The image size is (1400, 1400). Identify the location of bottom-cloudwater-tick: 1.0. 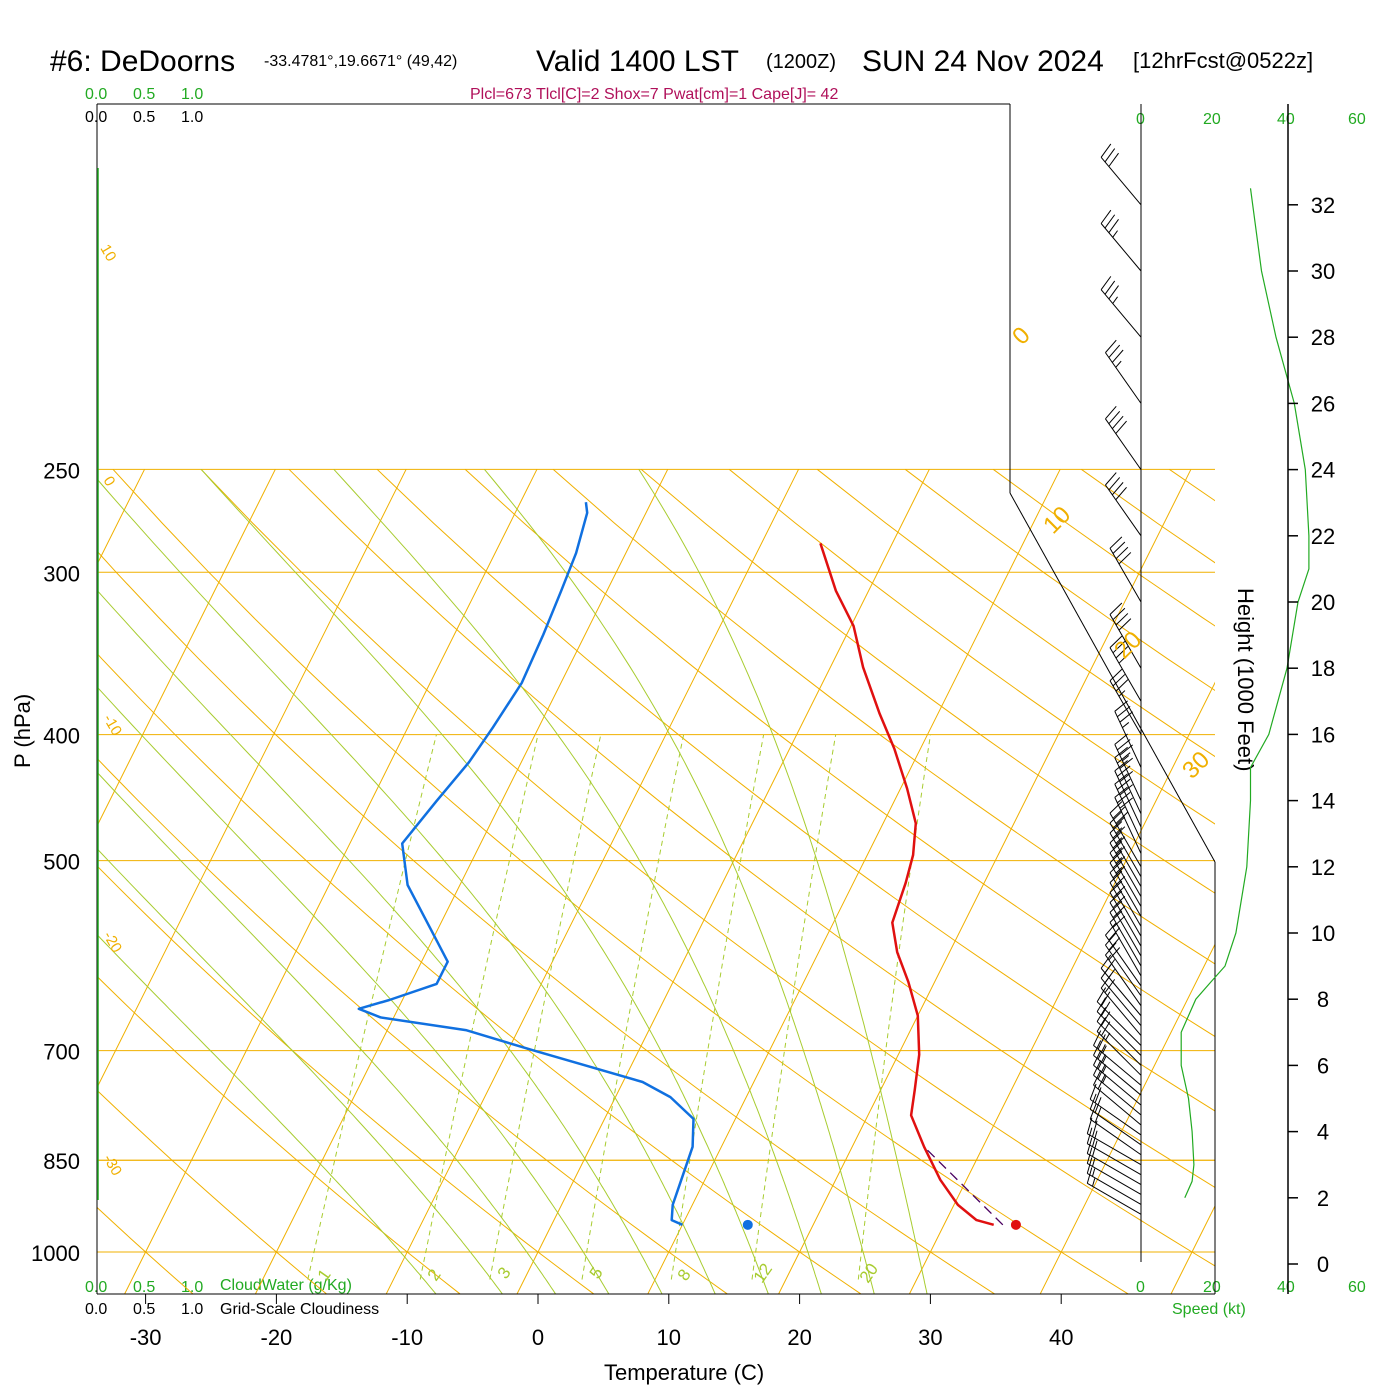
(192, 1287).